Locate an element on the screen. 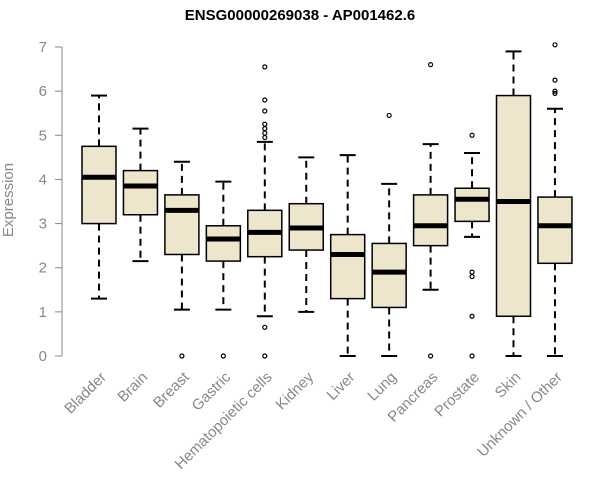  box-bladder is located at coordinates (99, 197).